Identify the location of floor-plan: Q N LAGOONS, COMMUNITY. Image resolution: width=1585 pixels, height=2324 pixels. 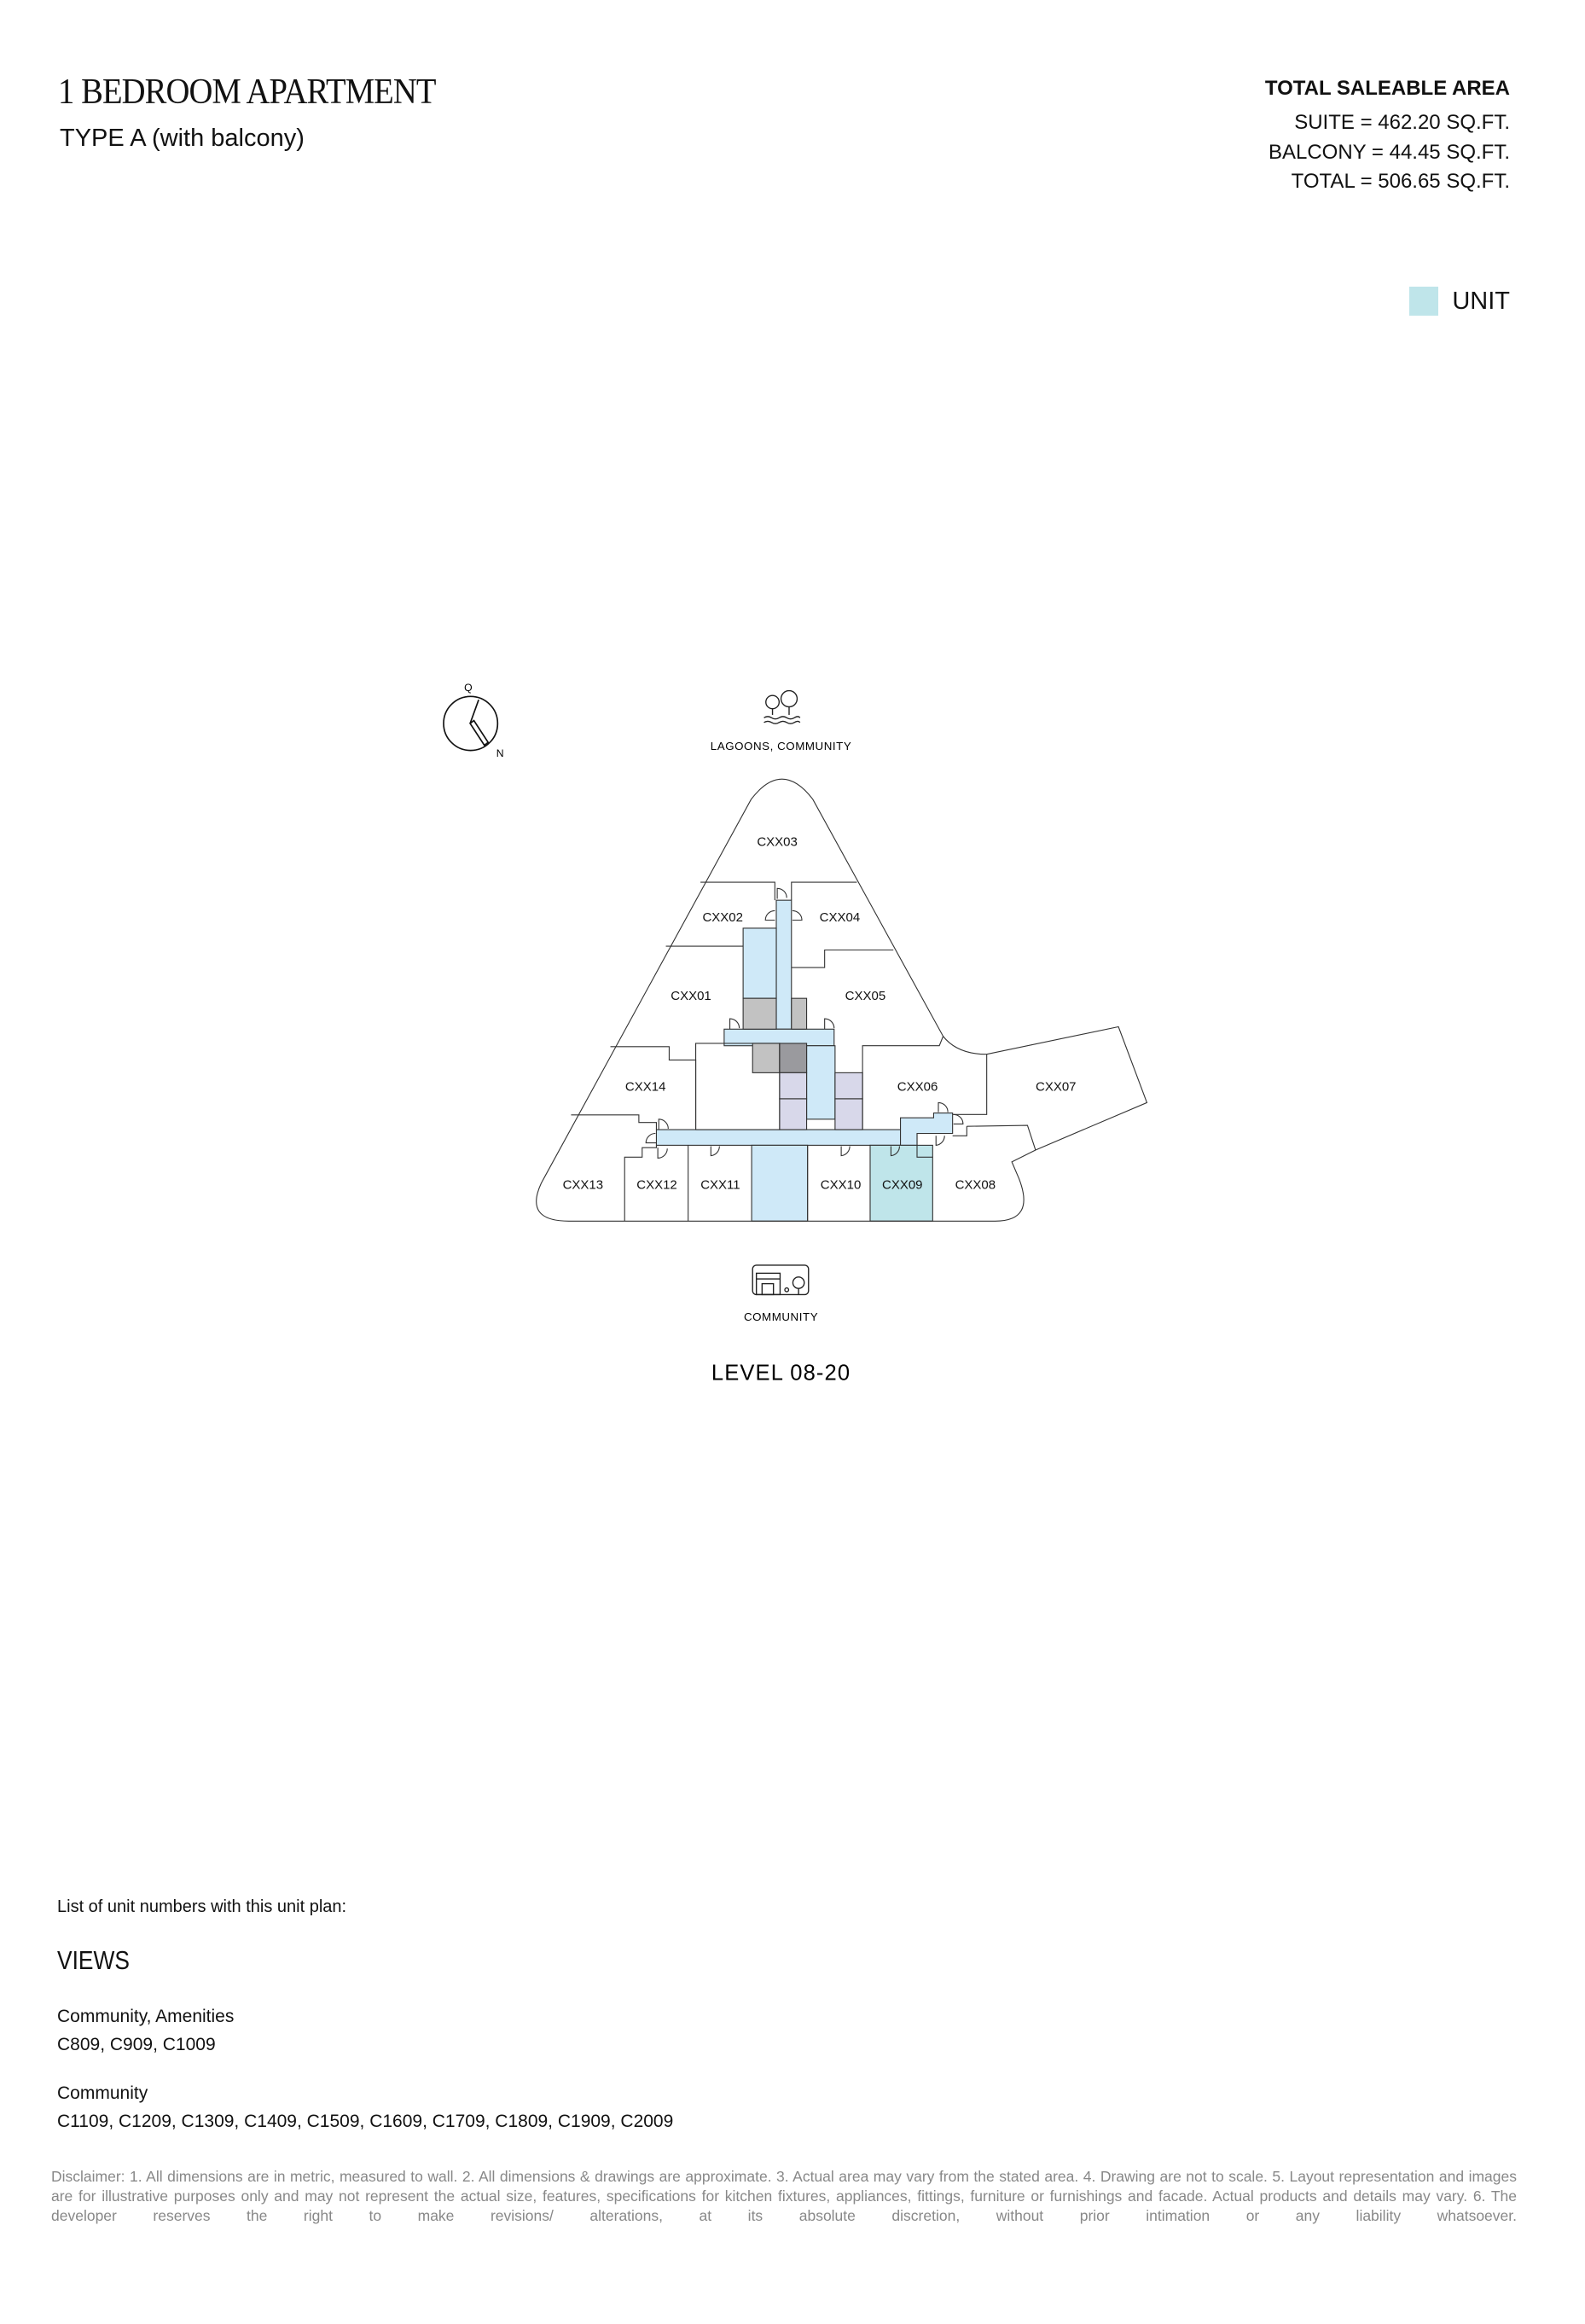
(795, 1033).